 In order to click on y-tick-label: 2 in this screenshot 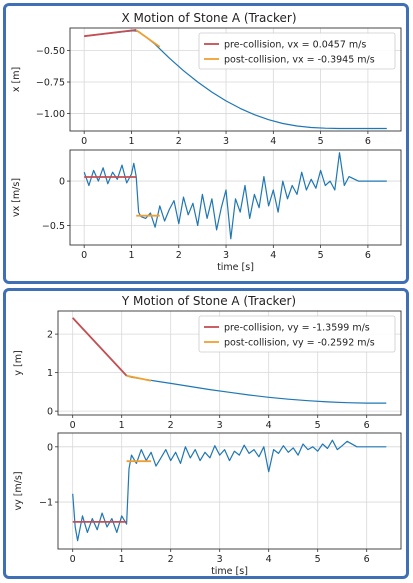, I will do `click(50, 335)`.